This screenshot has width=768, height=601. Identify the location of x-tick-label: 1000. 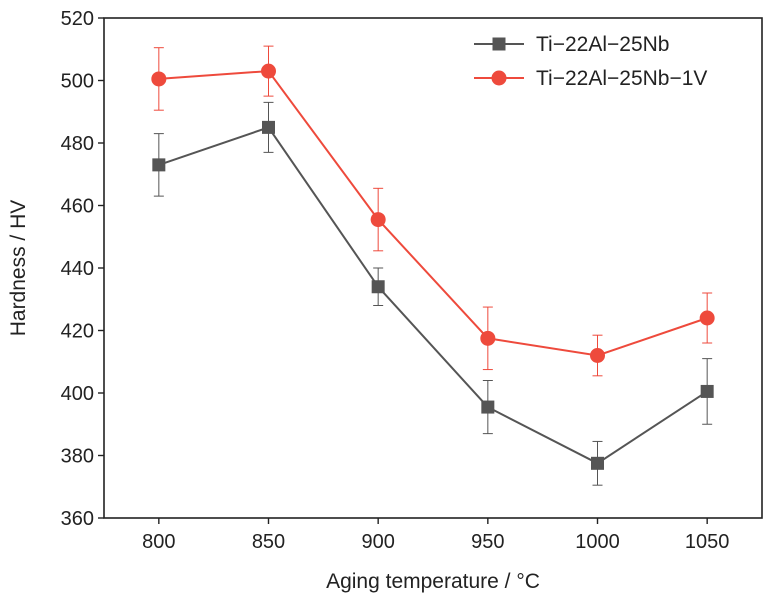
(597, 542).